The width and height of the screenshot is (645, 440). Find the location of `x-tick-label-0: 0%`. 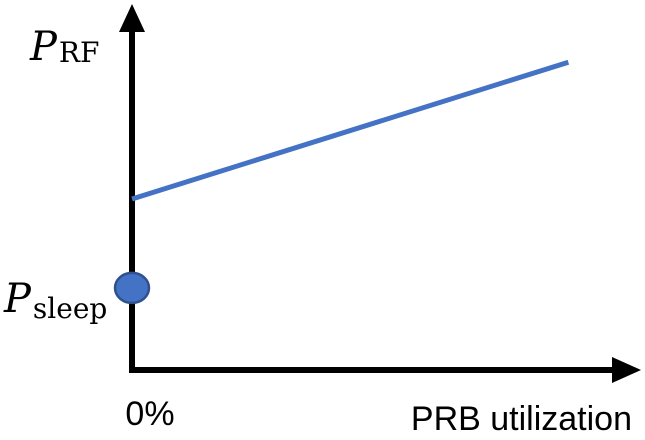

x-tick-label-0: 0% is located at coordinates (149, 414).